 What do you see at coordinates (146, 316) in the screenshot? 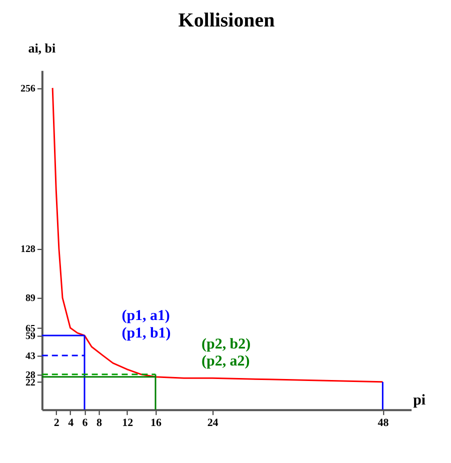
I see `annotation: (p1, a1)` at bounding box center [146, 316].